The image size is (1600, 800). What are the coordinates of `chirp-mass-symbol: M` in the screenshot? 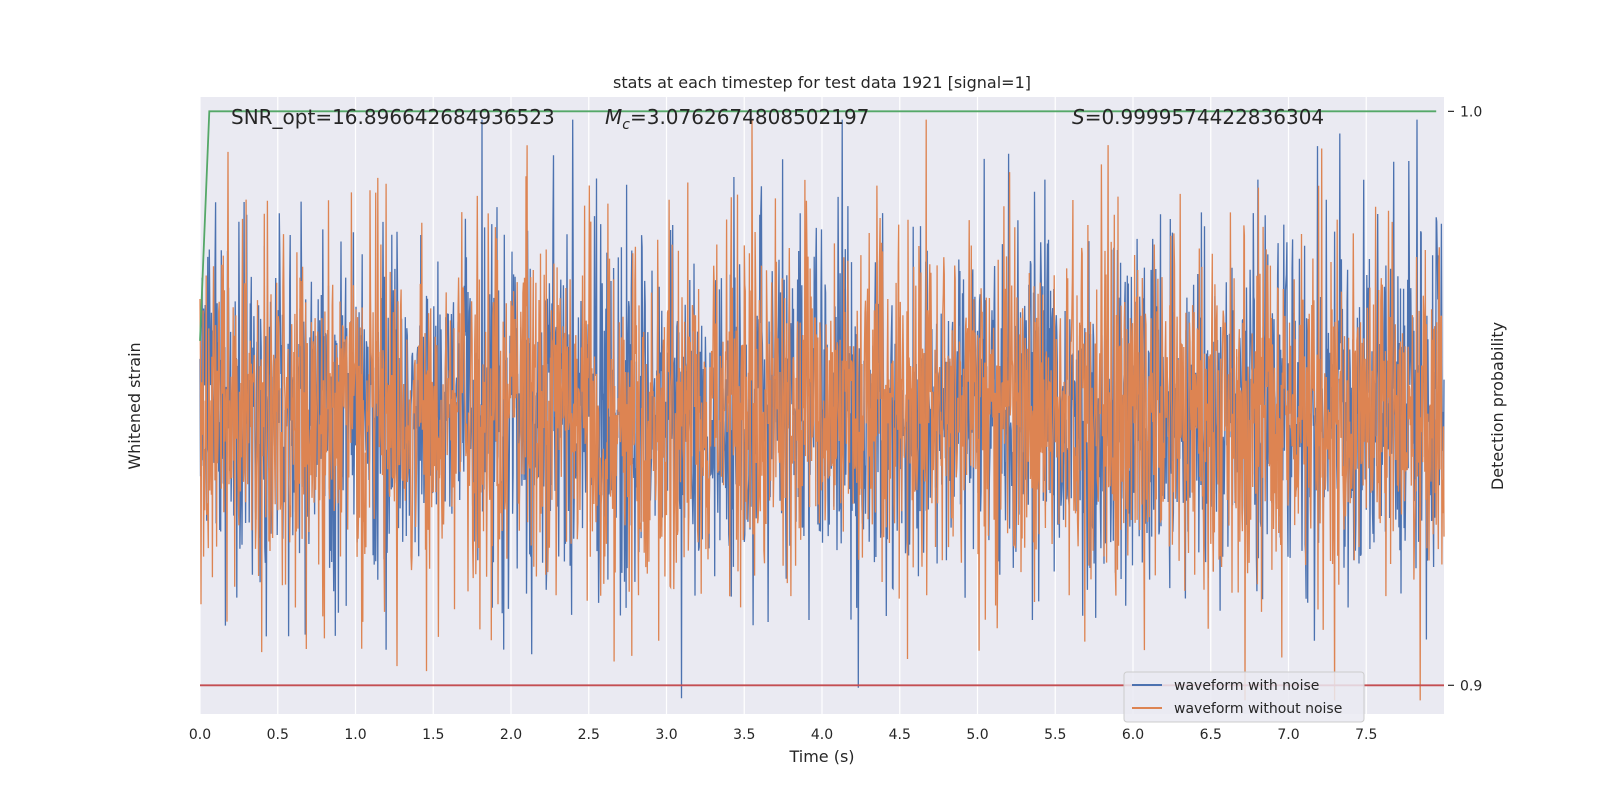 It's located at (613, 117).